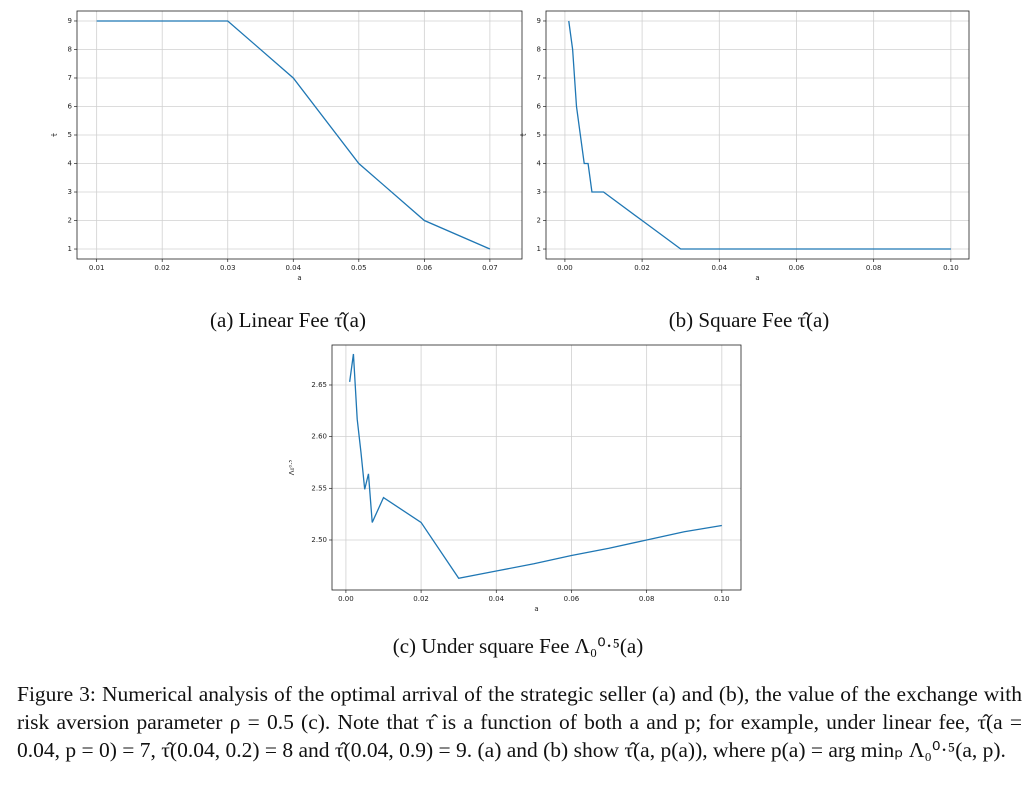 The width and height of the screenshot is (1036, 804). What do you see at coordinates (749, 320) in the screenshot?
I see `subfigure-caption: (b) Square Fee τ̂(a)` at bounding box center [749, 320].